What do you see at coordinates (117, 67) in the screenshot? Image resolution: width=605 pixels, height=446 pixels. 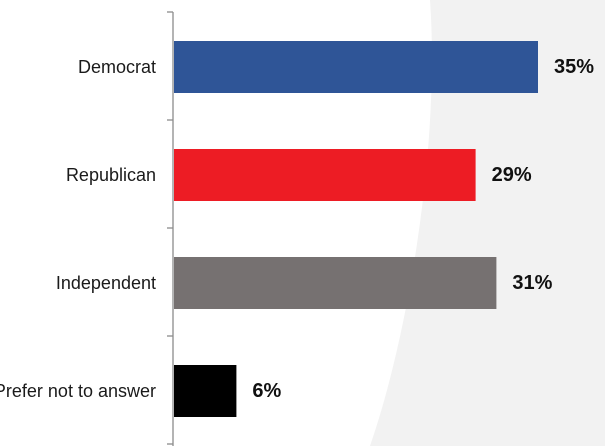 I see `category-label: Democrat` at bounding box center [117, 67].